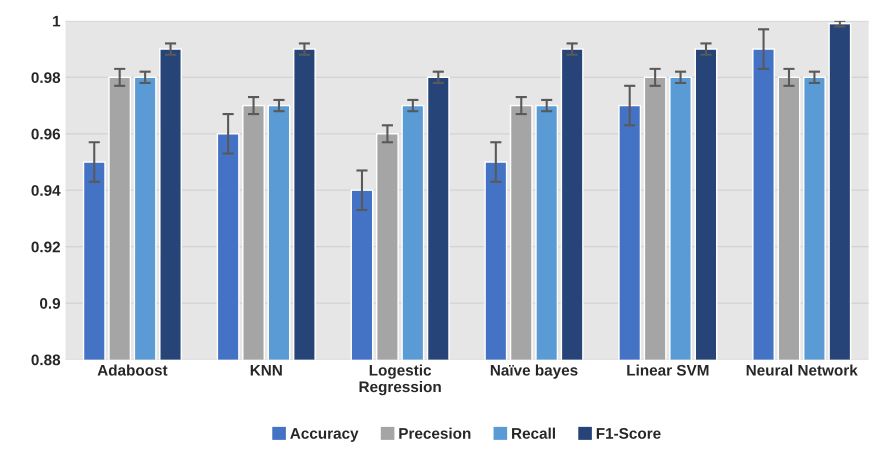  What do you see at coordinates (133, 370) in the screenshot?
I see `x-tick-label: Adaboost` at bounding box center [133, 370].